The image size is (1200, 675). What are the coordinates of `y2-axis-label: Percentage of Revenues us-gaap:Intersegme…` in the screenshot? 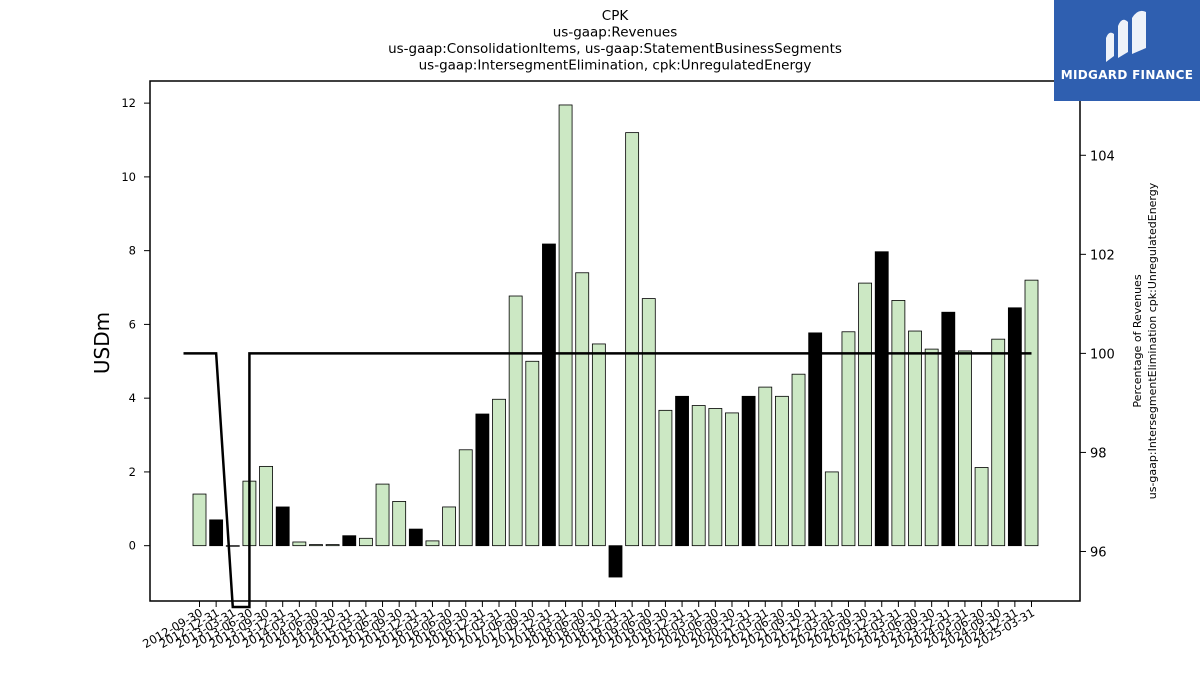 It's located at (1145, 340).